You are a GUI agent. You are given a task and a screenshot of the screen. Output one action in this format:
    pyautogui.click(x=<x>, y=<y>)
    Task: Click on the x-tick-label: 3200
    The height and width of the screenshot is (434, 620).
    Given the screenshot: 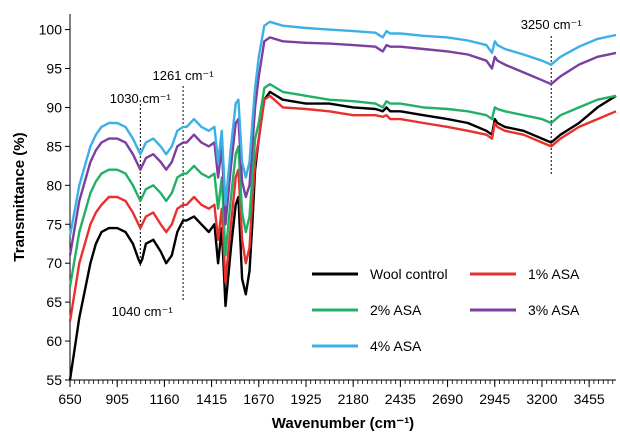 What is the action you would take?
    pyautogui.click(x=541, y=399)
    